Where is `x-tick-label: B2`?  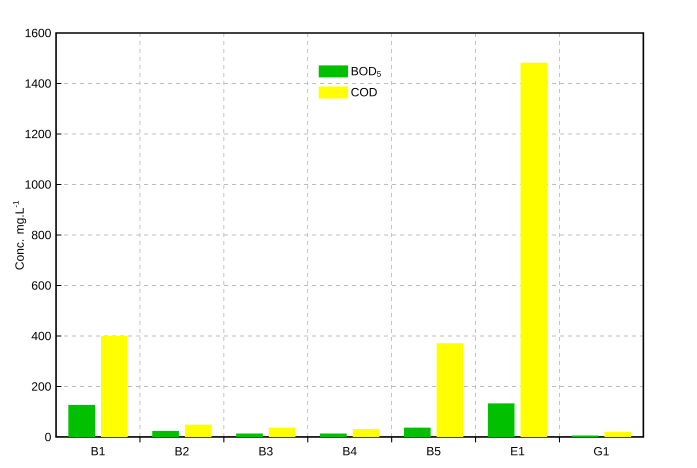
x-tick-label: B2 is located at coordinates (182, 451).